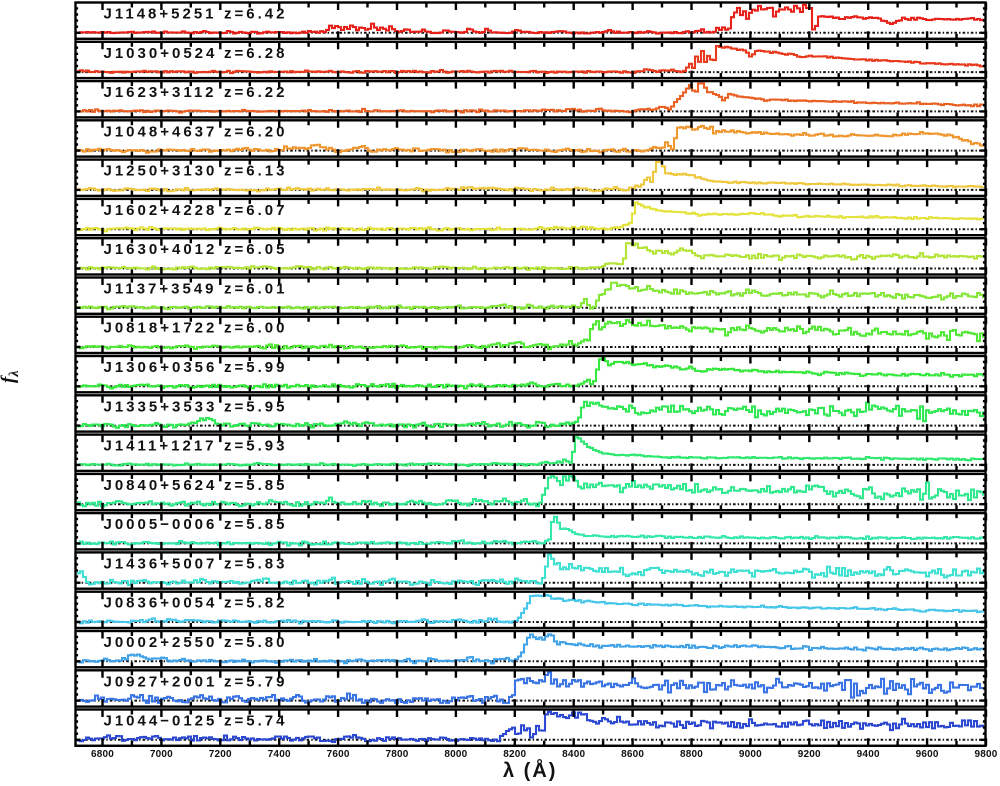 The width and height of the screenshot is (1000, 786). What do you see at coordinates (868, 754) in the screenshot?
I see `svg-text: 9400` at bounding box center [868, 754].